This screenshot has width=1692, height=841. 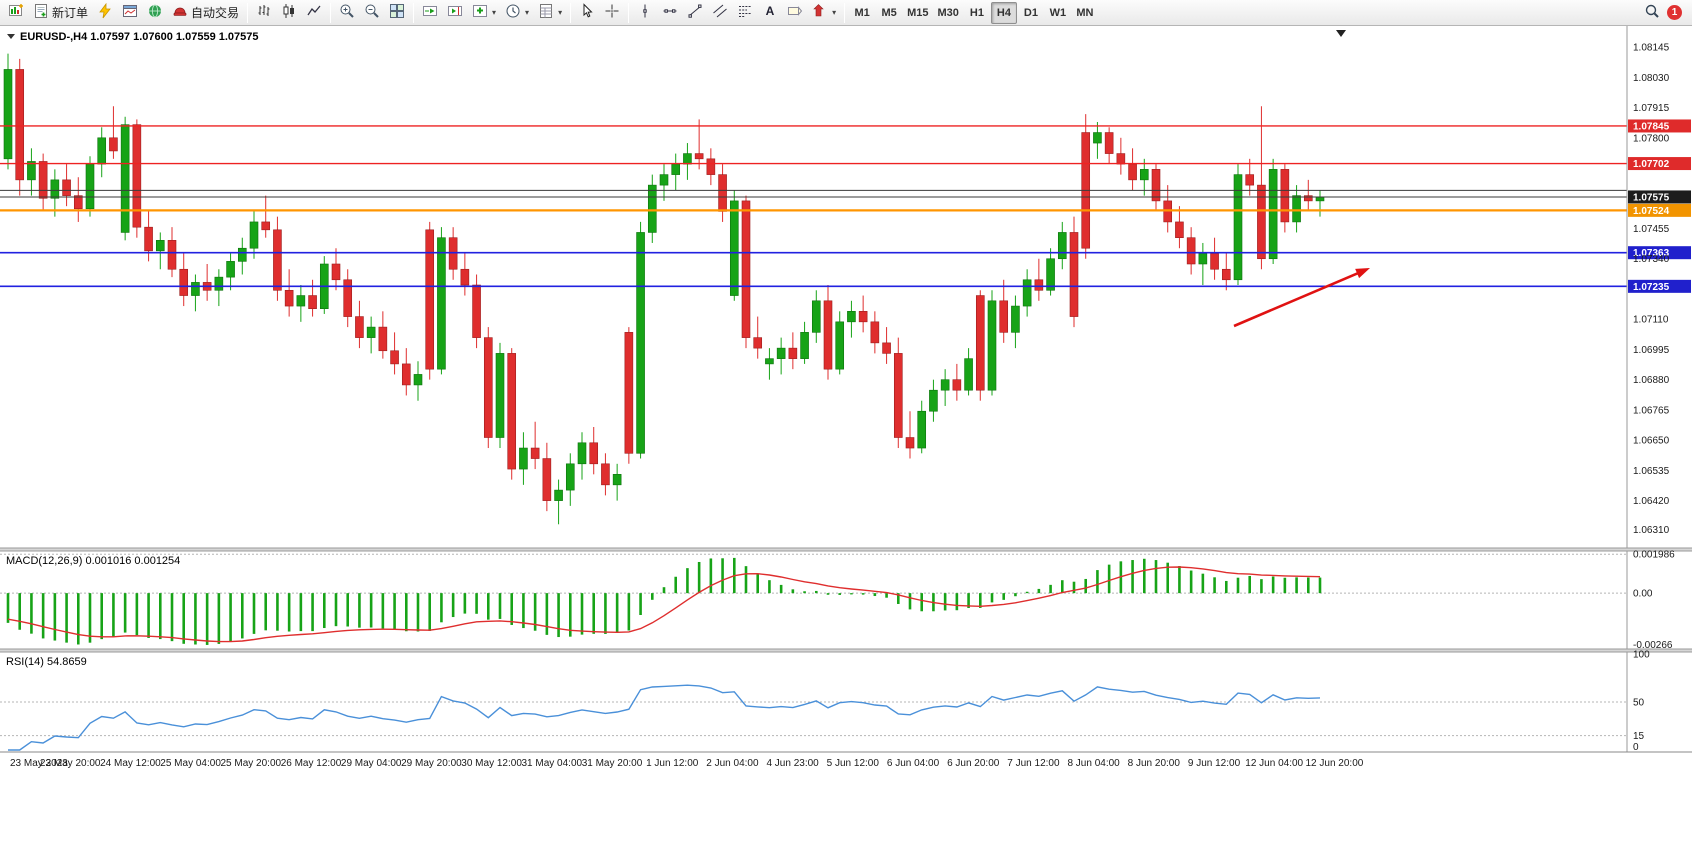 I want to click on community-button, so click(x=155, y=13).